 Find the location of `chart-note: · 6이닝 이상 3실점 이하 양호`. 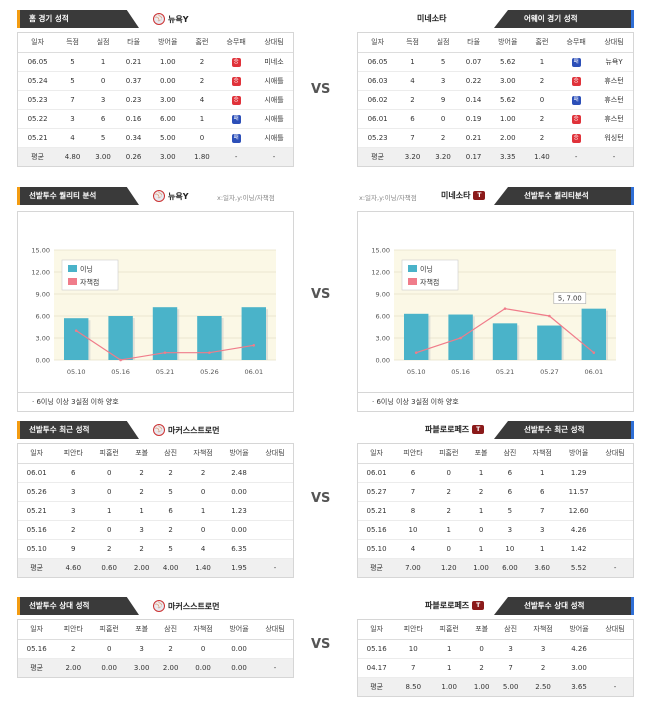

chart-note: · 6이닝 이상 3실점 이하 양호 is located at coordinates (495, 402).